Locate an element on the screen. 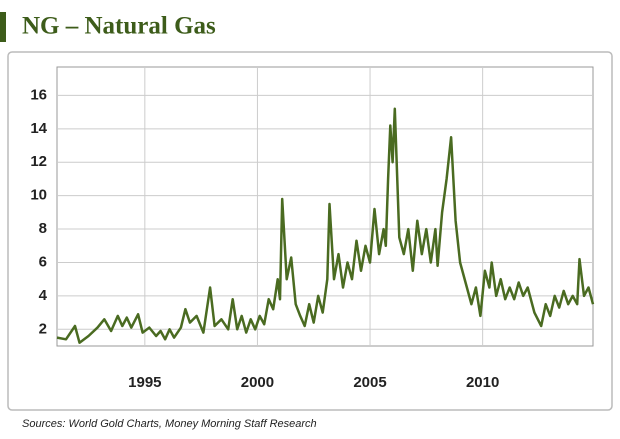  y-tick-label: 2 is located at coordinates (43, 328).